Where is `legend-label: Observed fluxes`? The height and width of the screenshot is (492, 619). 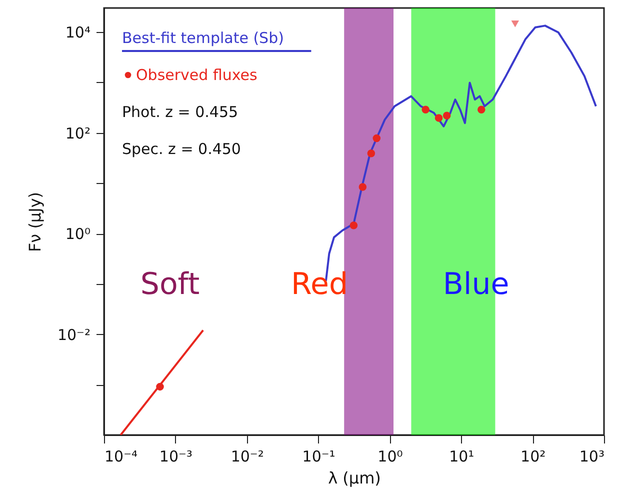
legend-label: Observed fluxes is located at coordinates (197, 75).